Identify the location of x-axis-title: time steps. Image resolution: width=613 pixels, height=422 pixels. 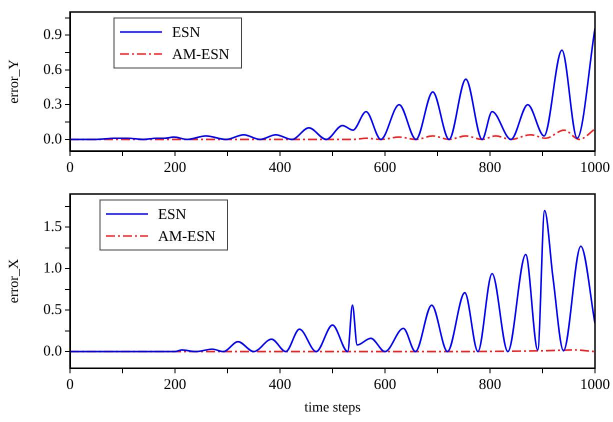
(332, 408).